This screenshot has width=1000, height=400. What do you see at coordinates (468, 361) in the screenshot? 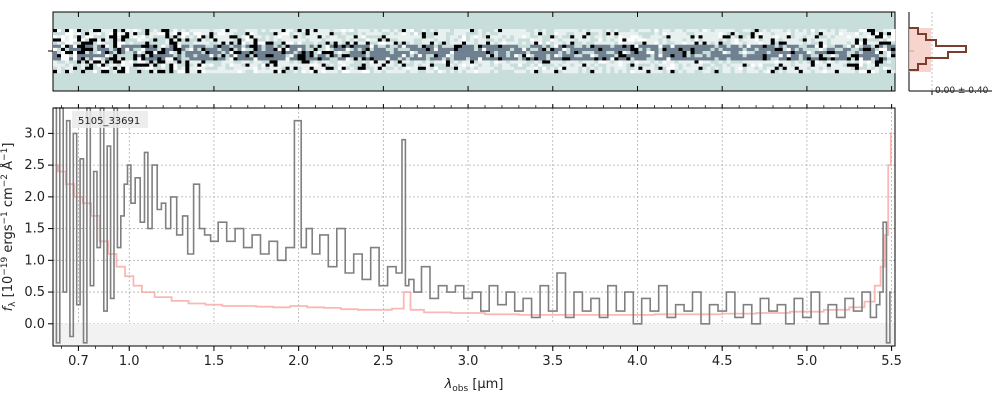
I see `x-tick-label-5: 3.0` at bounding box center [468, 361].